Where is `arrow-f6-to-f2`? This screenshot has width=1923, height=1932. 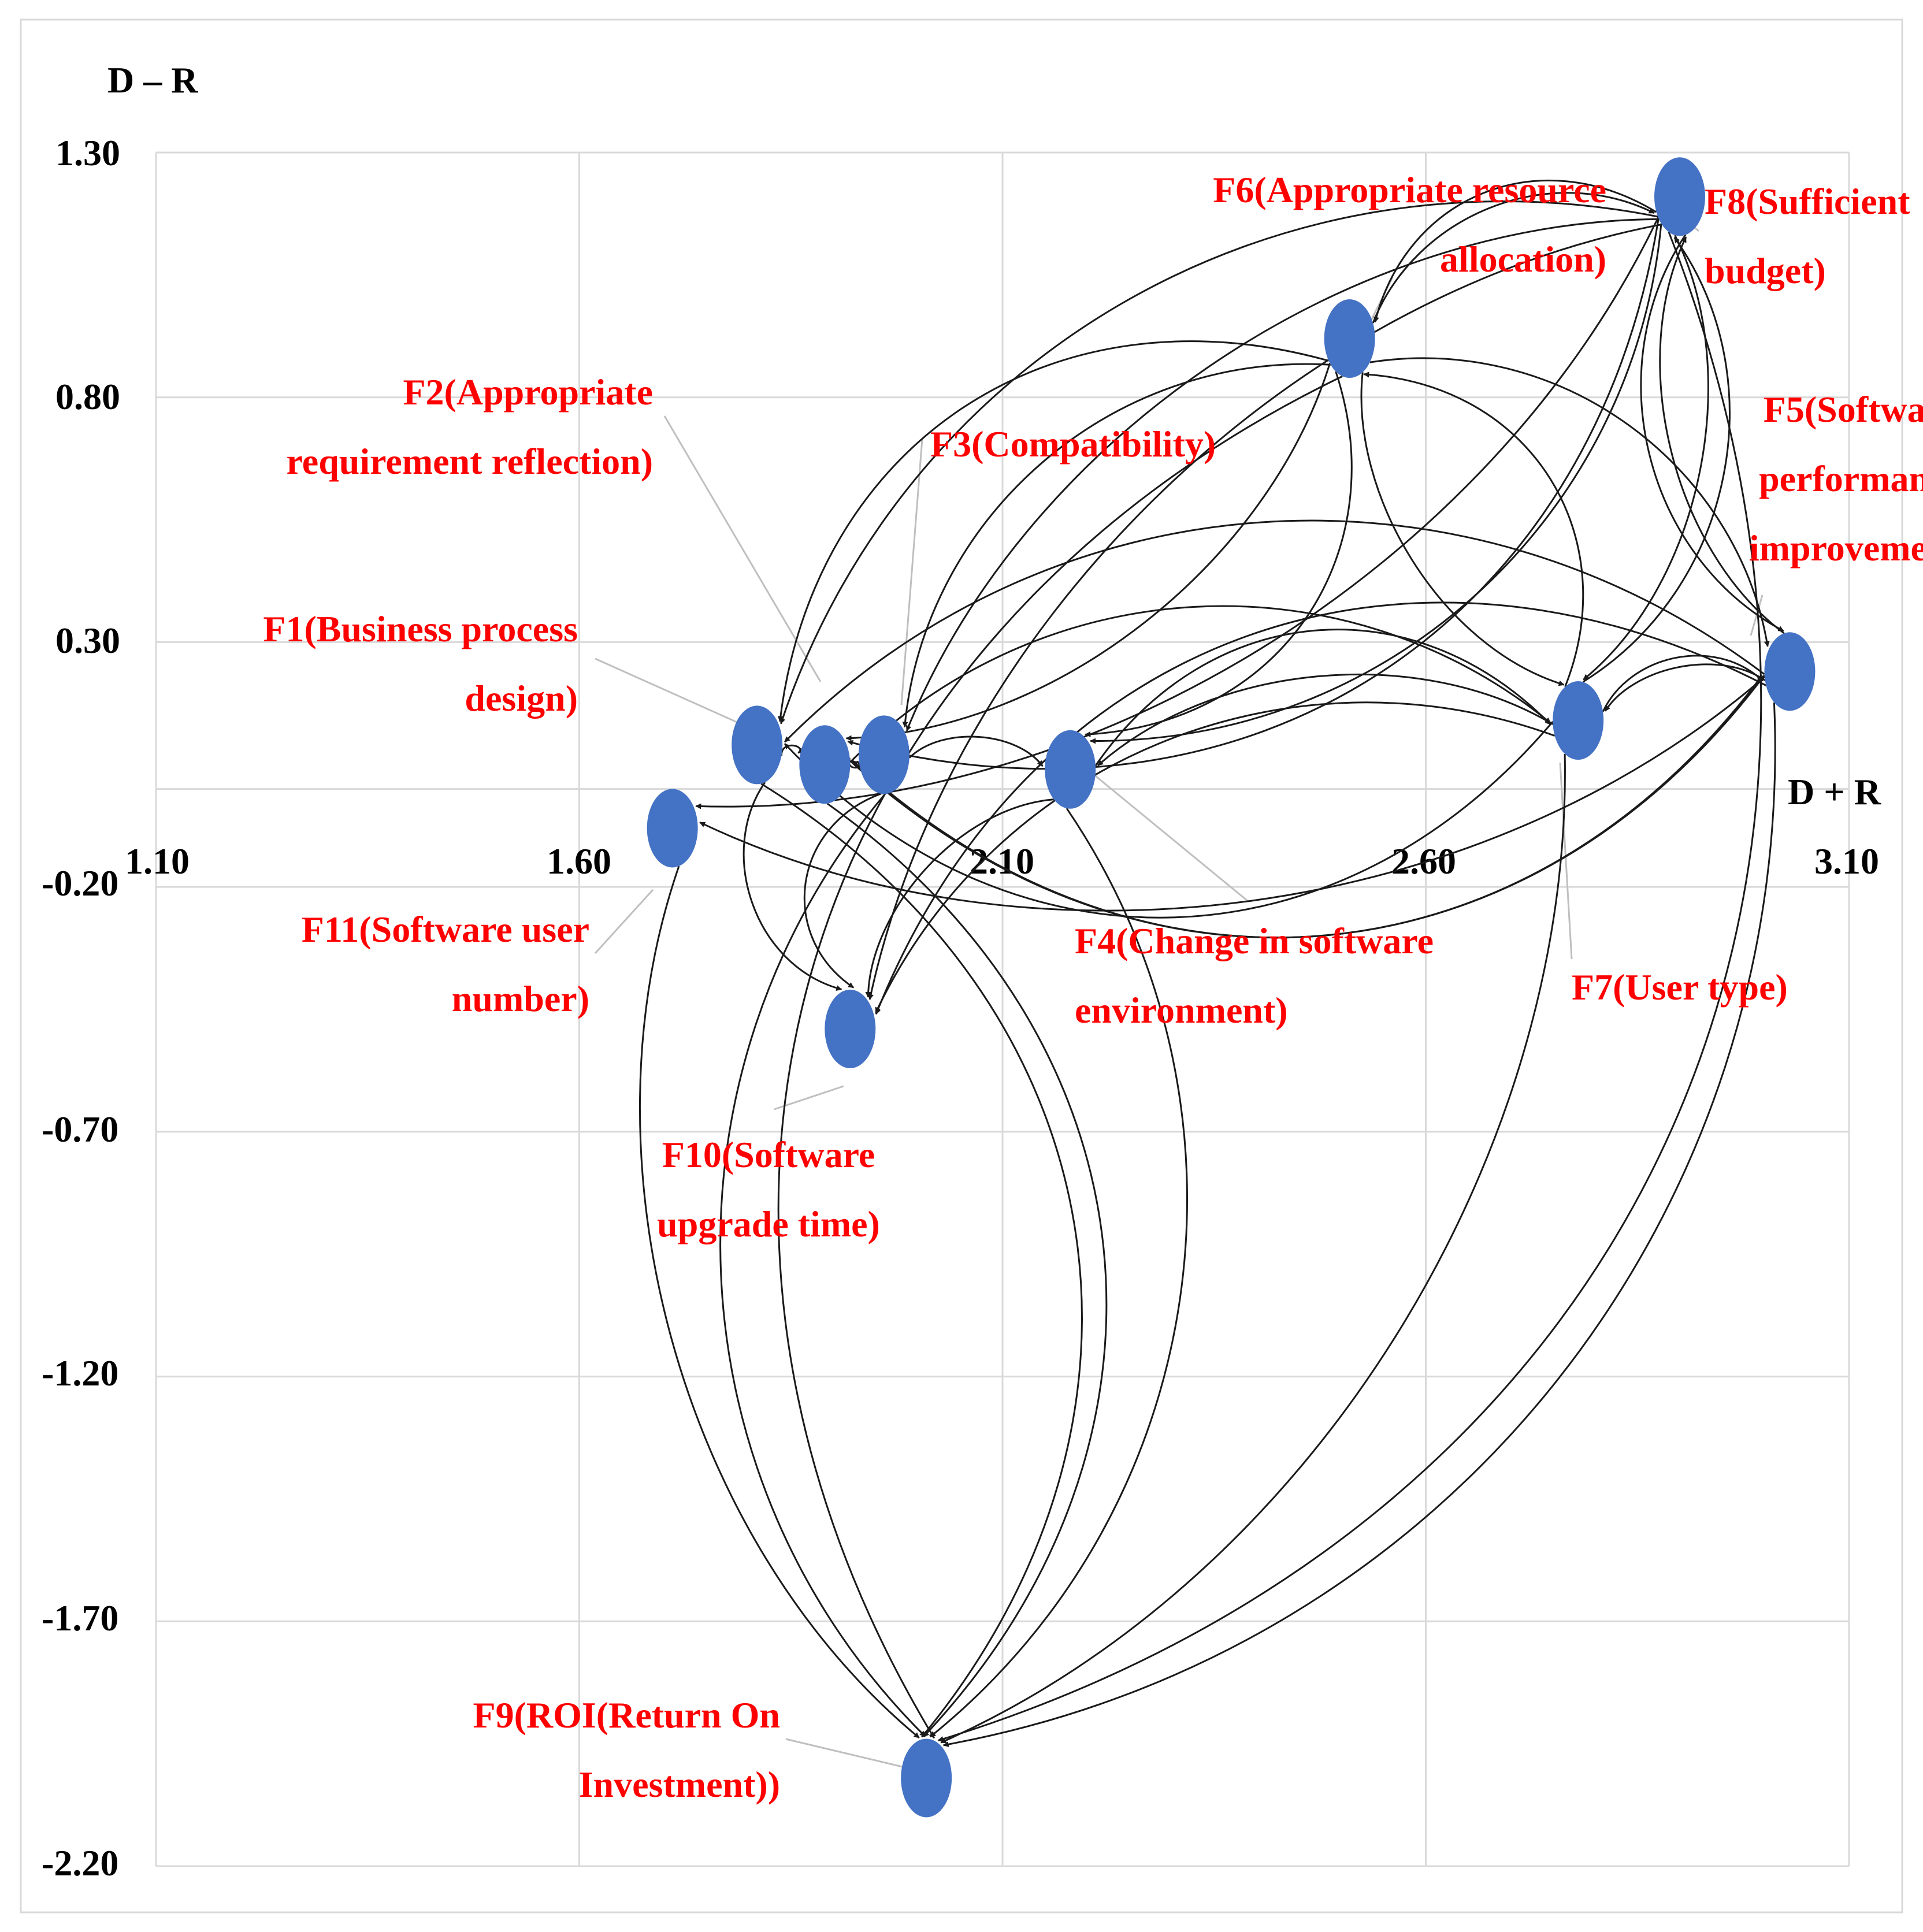 arrow-f6-to-f2 is located at coordinates (1088, 552).